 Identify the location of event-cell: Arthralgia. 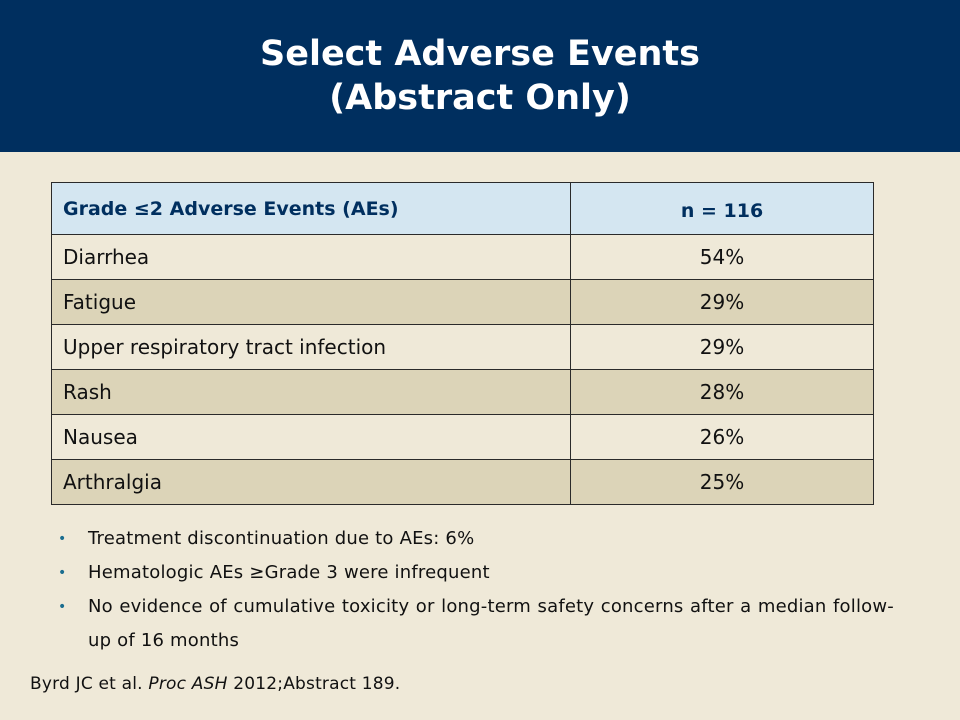
(311, 482).